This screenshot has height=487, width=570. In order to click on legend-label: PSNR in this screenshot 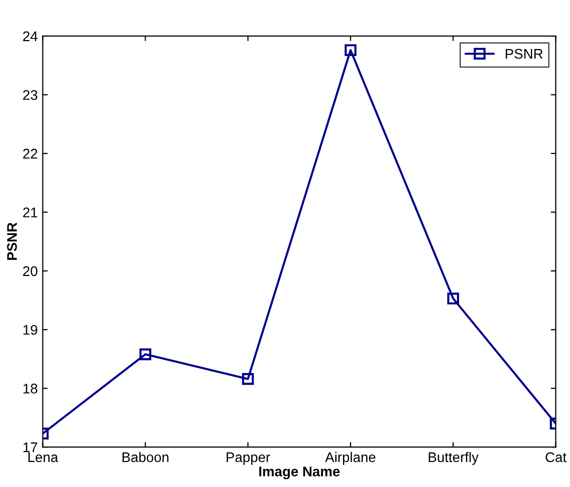, I will do `click(524, 53)`.